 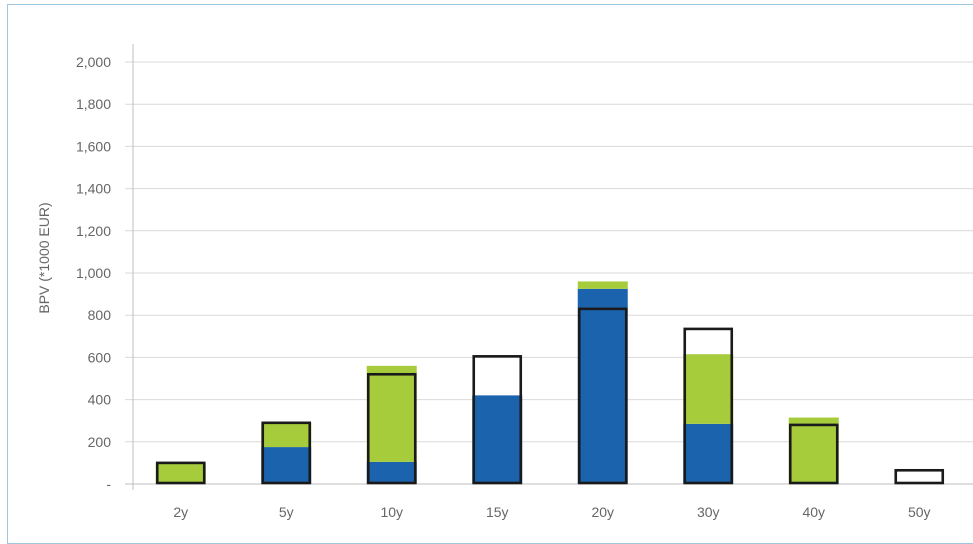 What do you see at coordinates (497, 439) in the screenshot?
I see `bar-segment-15y-s0` at bounding box center [497, 439].